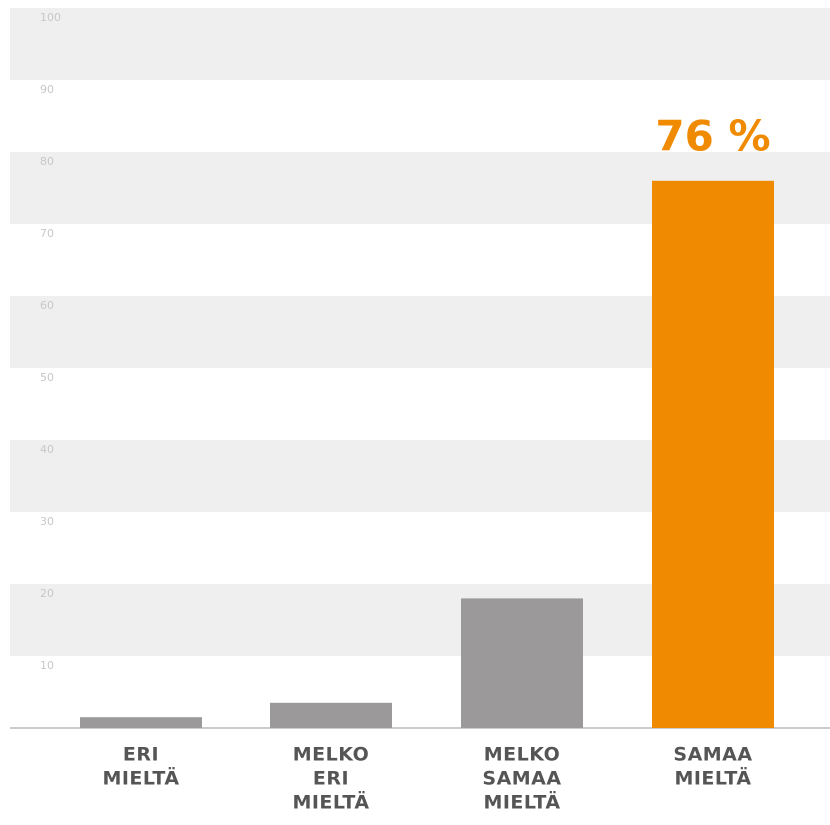 The height and width of the screenshot is (825, 830). Describe the element at coordinates (47, 593) in the screenshot. I see `y-tick-label: 20` at that location.